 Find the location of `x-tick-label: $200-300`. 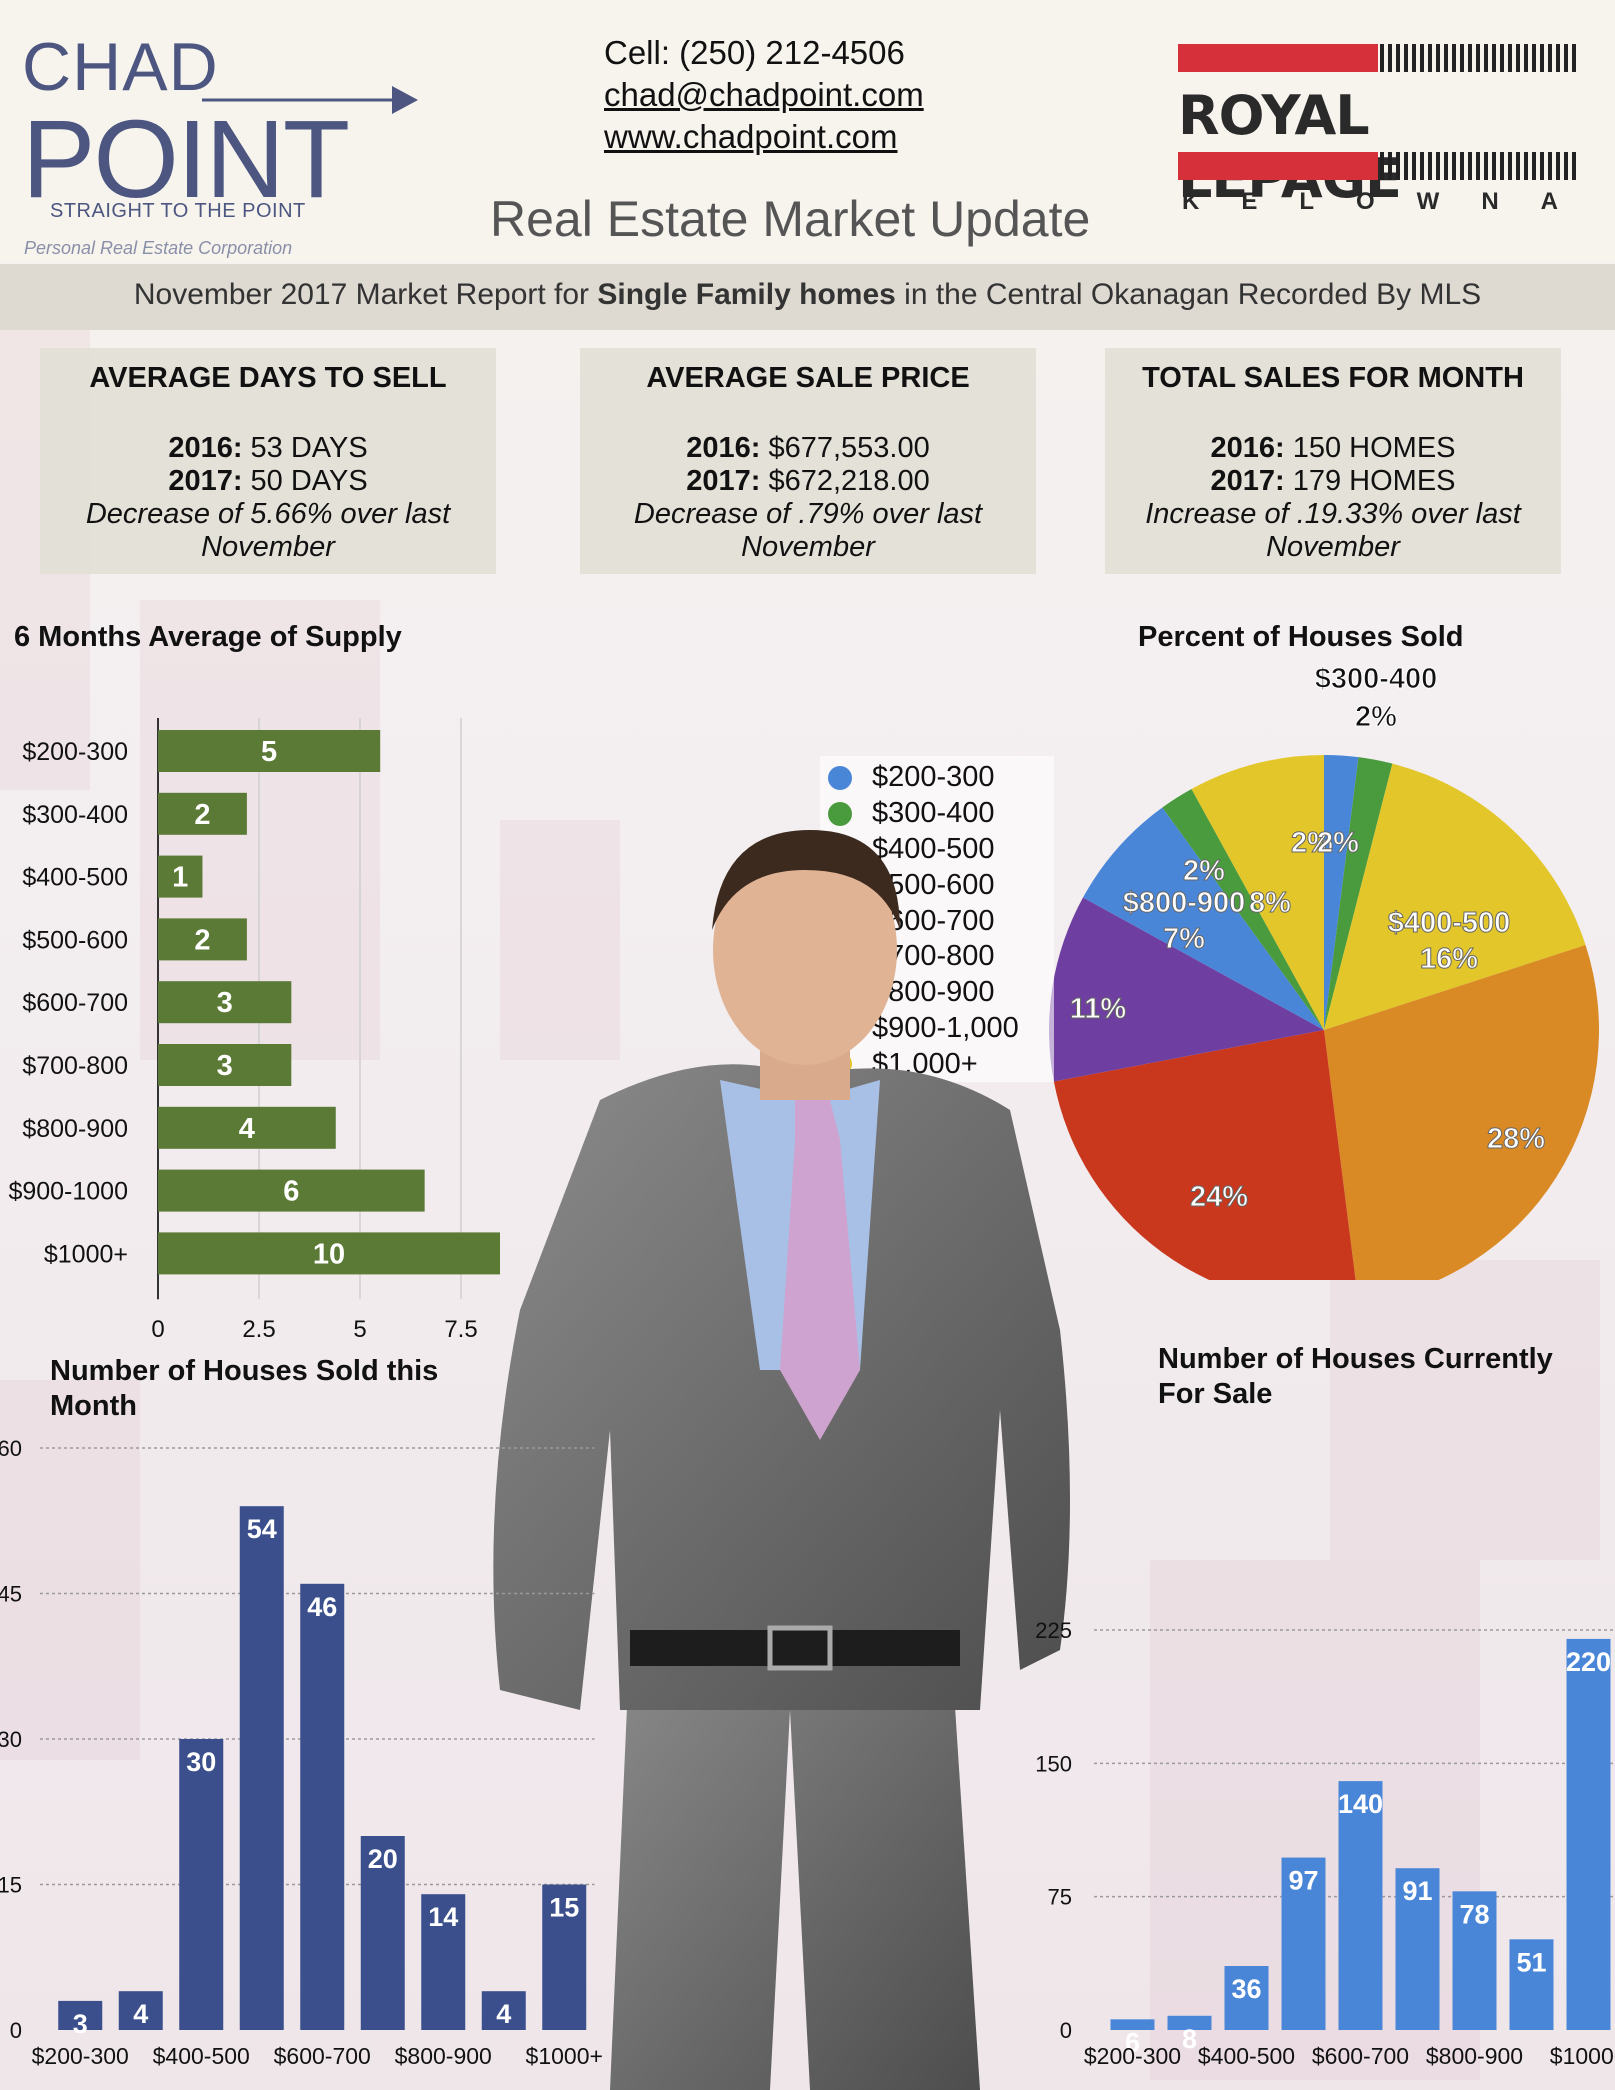

x-tick-label: $200-300 is located at coordinates (1132, 2056).